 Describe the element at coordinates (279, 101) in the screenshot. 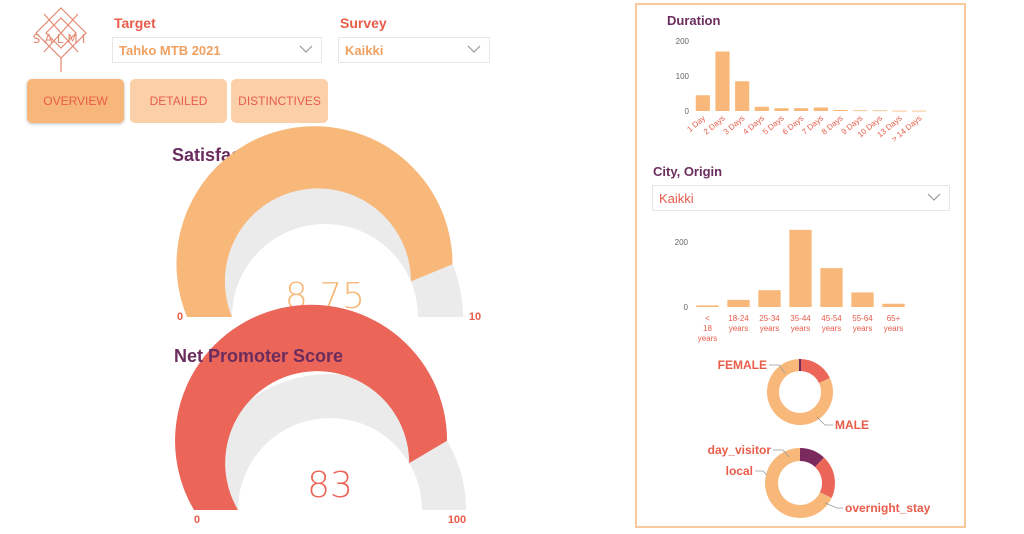

I see `distinctives-button: DISTINCTIVES` at that location.